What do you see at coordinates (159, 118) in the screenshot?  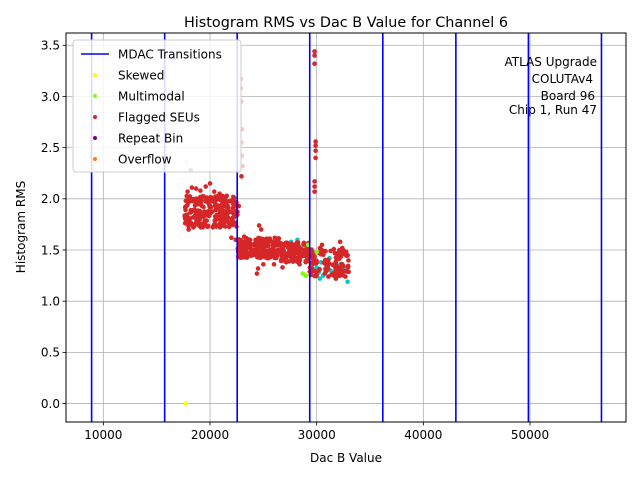 I see `legend-label: Flagged SEUs` at bounding box center [159, 118].